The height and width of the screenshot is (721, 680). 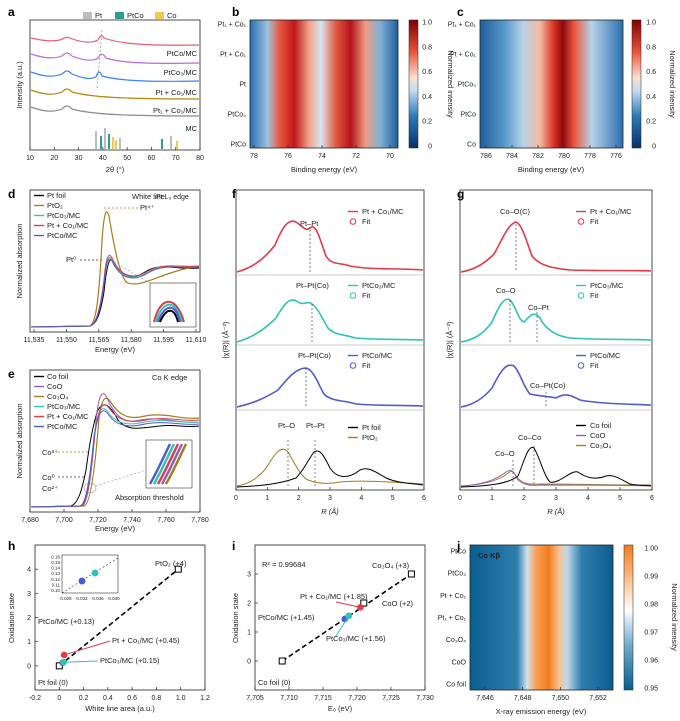 I want to click on panel-j-title: Co Kβ, so click(x=489, y=555).